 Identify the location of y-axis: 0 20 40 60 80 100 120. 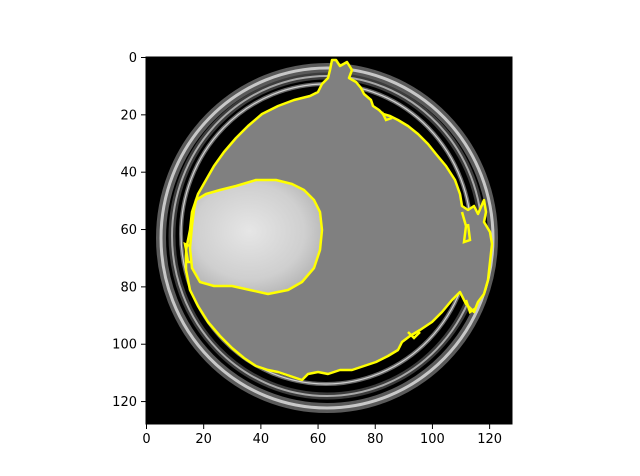
(129, 230).